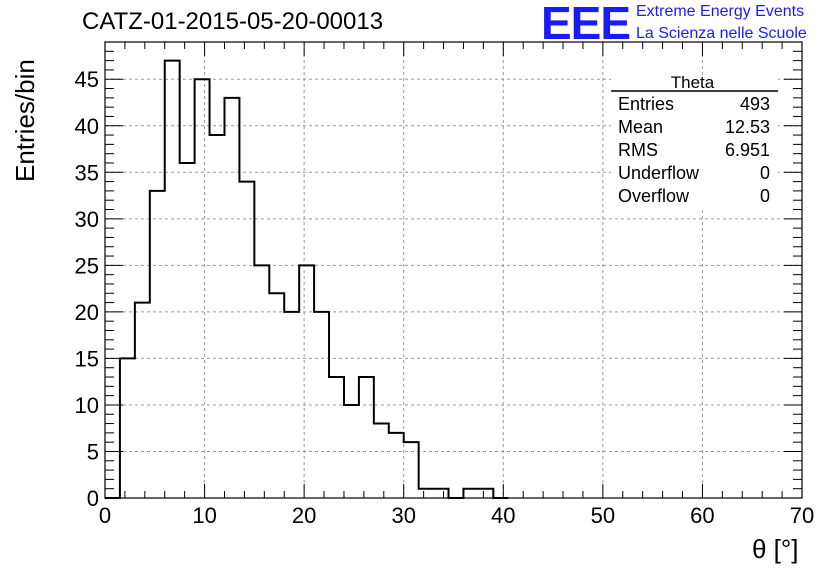  What do you see at coordinates (775, 549) in the screenshot?
I see `x-axis-label: θ [°]` at bounding box center [775, 549].